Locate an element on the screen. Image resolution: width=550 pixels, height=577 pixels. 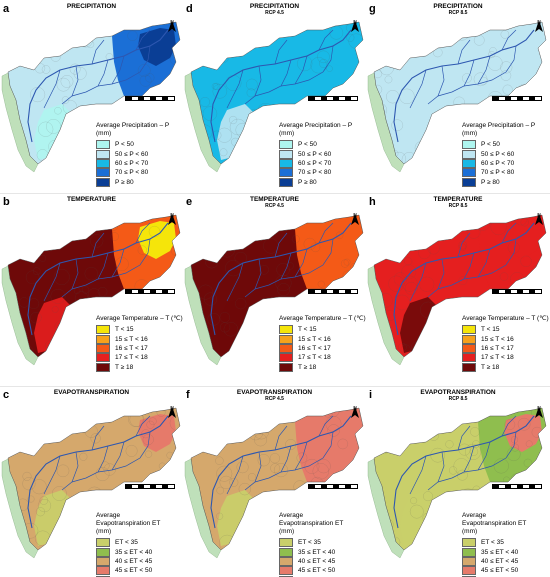
legend-item: P < 50 is located at coordinates (506, 145).